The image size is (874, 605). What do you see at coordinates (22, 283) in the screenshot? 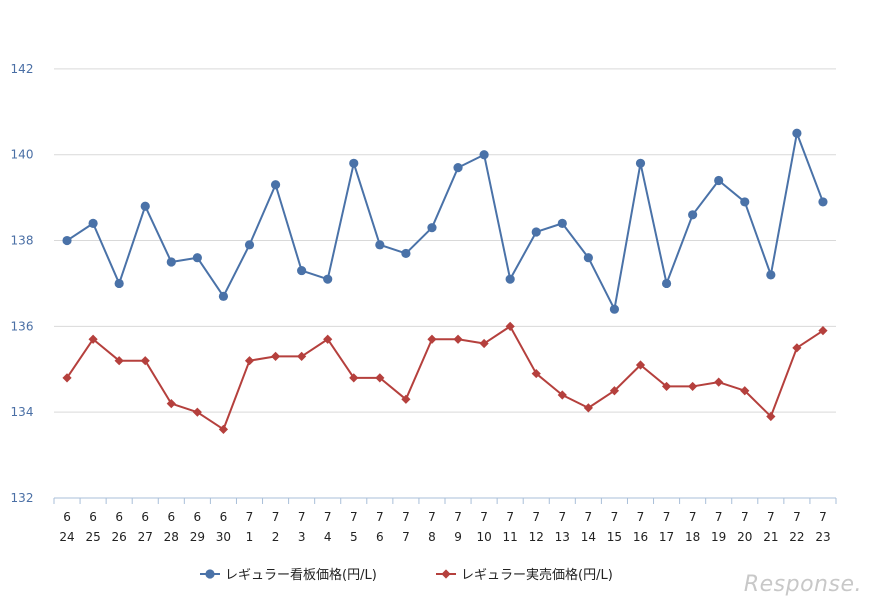
I see `y-axis: 132 134 136 138 140 142` at bounding box center [22, 283].